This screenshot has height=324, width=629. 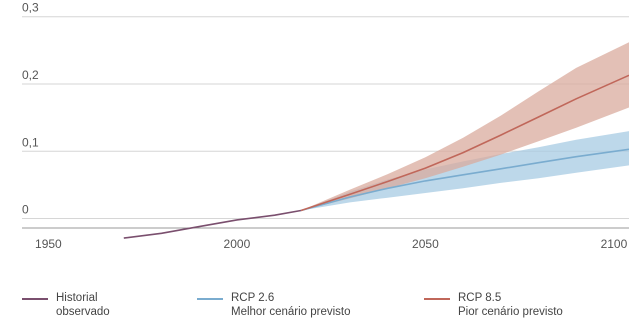 I want to click on legend-sublabel-historical: observado, so click(x=83, y=312).